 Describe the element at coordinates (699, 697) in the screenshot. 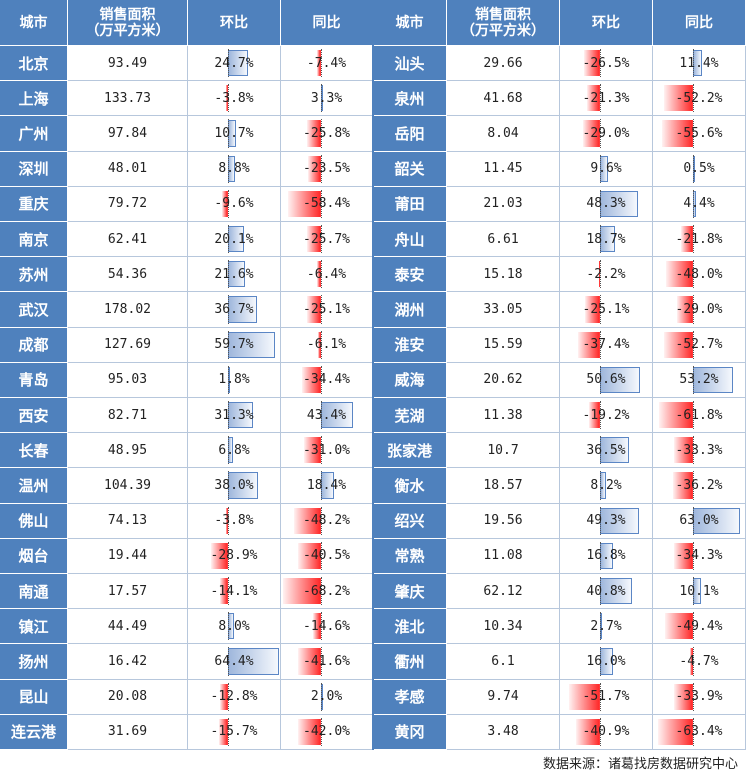

I see `yoy-bar-cell: -33.9%` at that location.